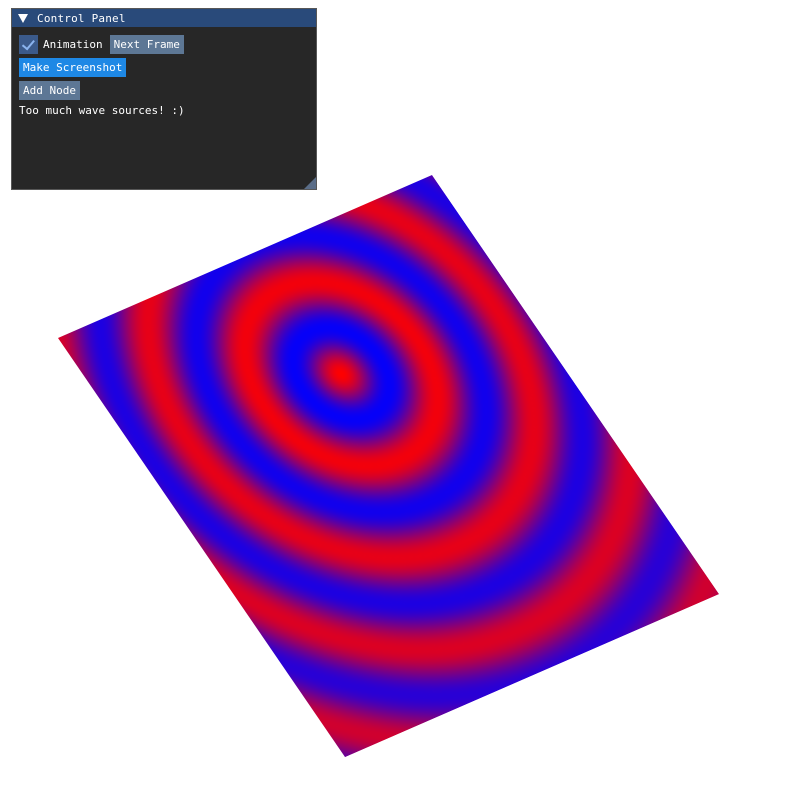  I want to click on animation-row: Animation Next Frame, so click(164, 44).